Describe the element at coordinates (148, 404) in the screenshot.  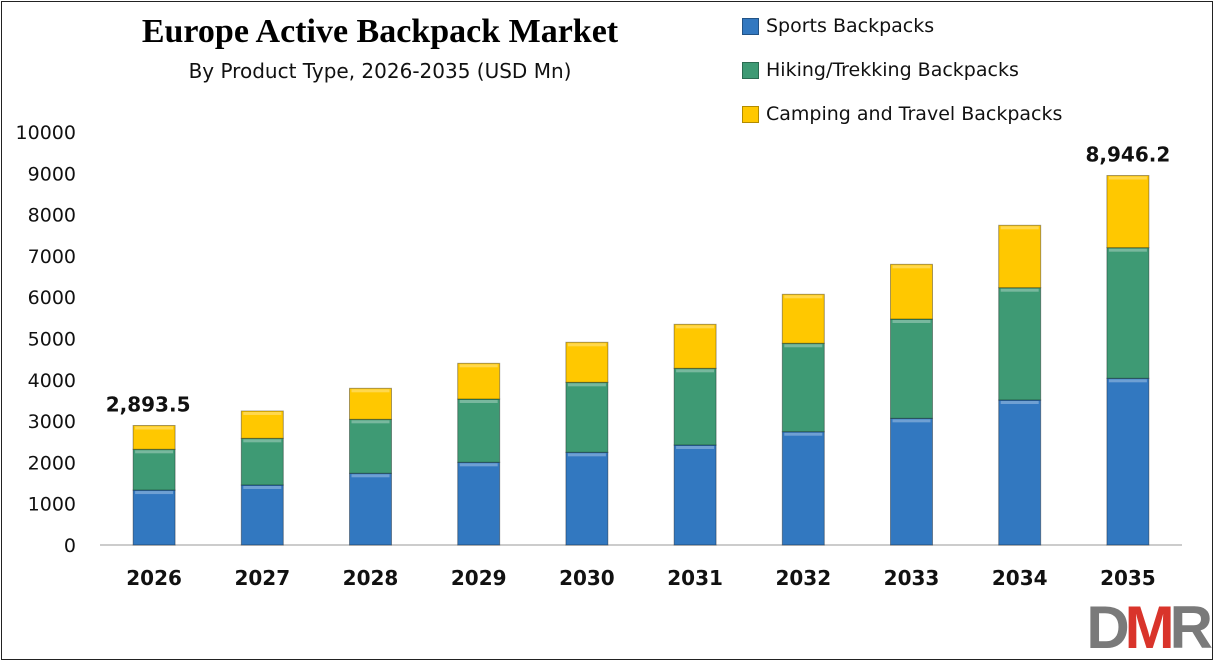
I see `data-label: 2,893.5` at that location.